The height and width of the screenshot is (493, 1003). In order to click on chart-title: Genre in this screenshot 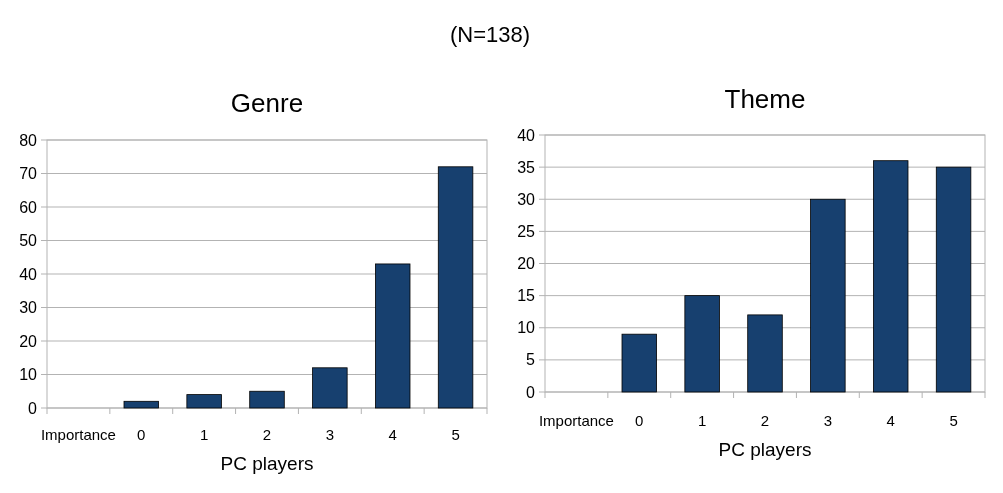, I will do `click(267, 103)`.